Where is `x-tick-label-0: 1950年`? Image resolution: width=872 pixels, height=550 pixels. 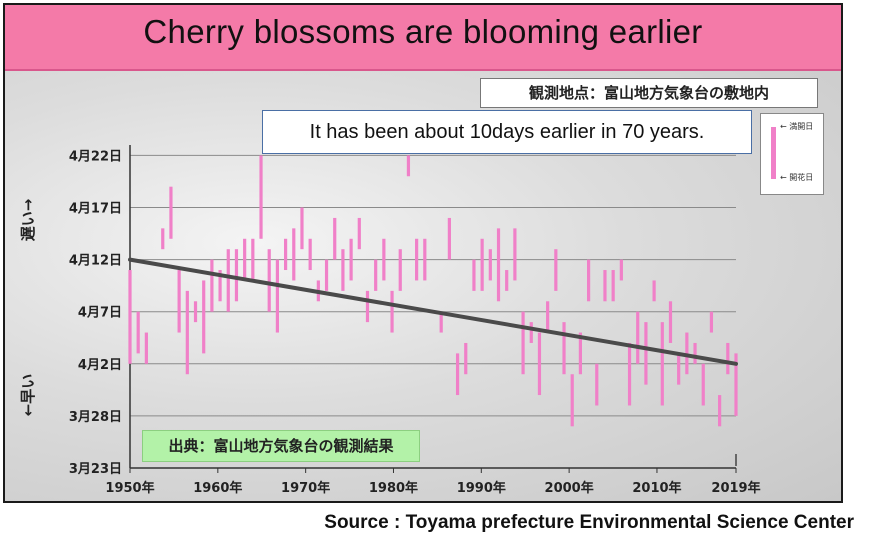 x-tick-label-0: 1950年 is located at coordinates (129, 488).